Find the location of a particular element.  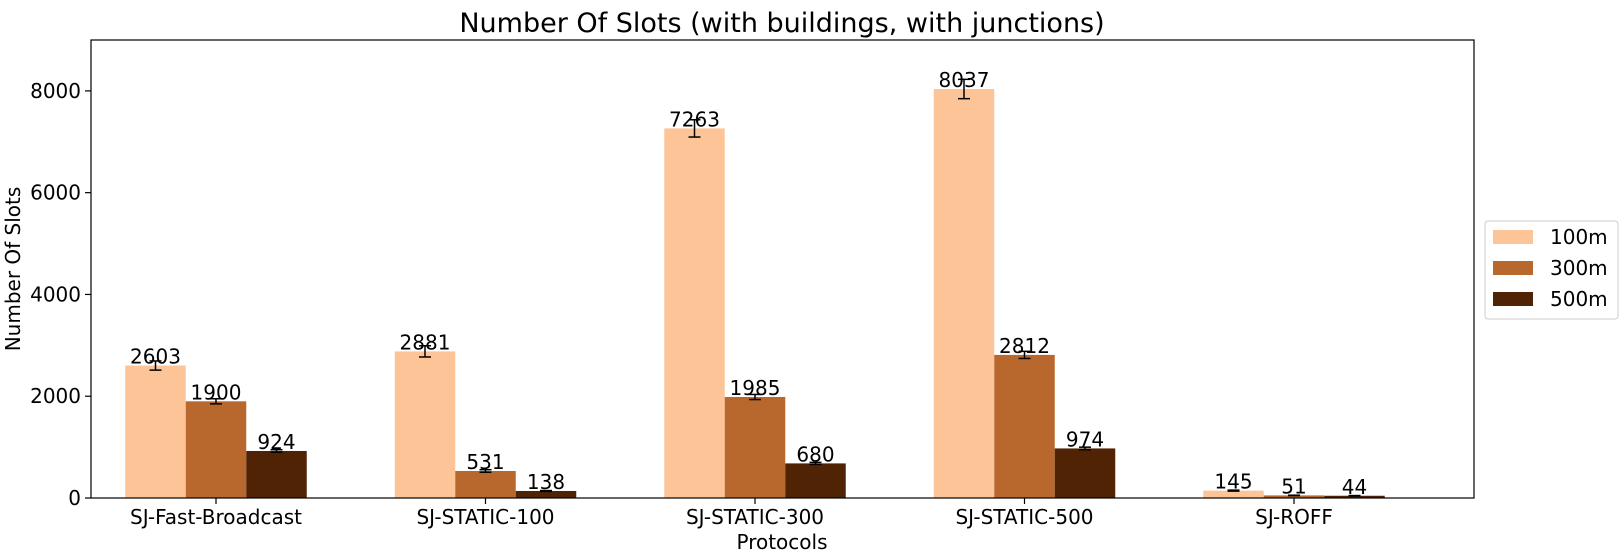

data-label: 138 is located at coordinates (546, 482).